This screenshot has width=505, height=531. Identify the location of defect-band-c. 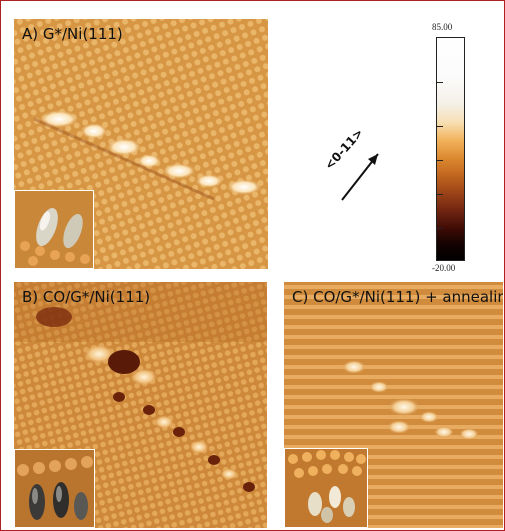
(410, 400).